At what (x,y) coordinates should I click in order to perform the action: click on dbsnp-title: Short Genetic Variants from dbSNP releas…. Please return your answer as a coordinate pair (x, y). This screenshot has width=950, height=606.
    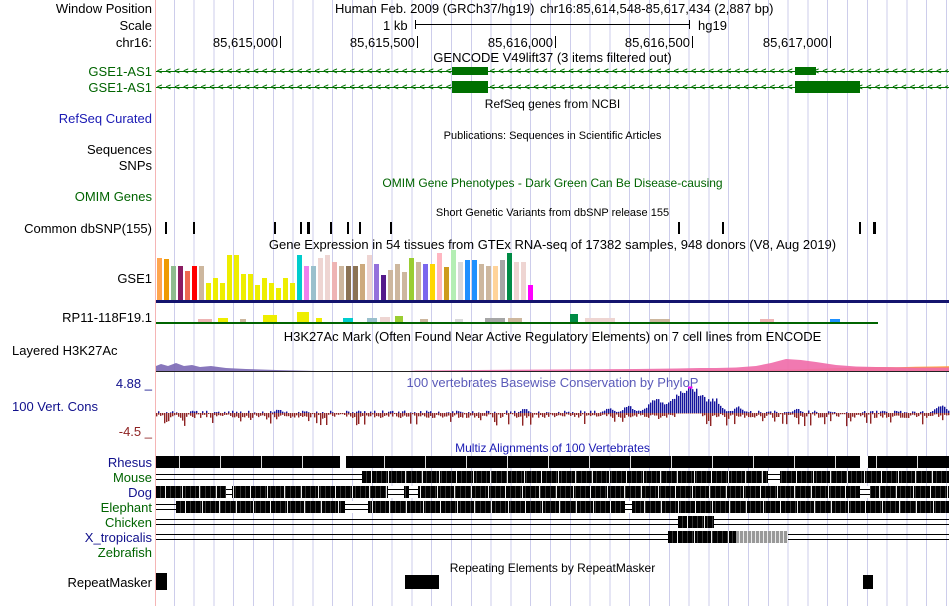
    Looking at the image, I should click on (552, 213).